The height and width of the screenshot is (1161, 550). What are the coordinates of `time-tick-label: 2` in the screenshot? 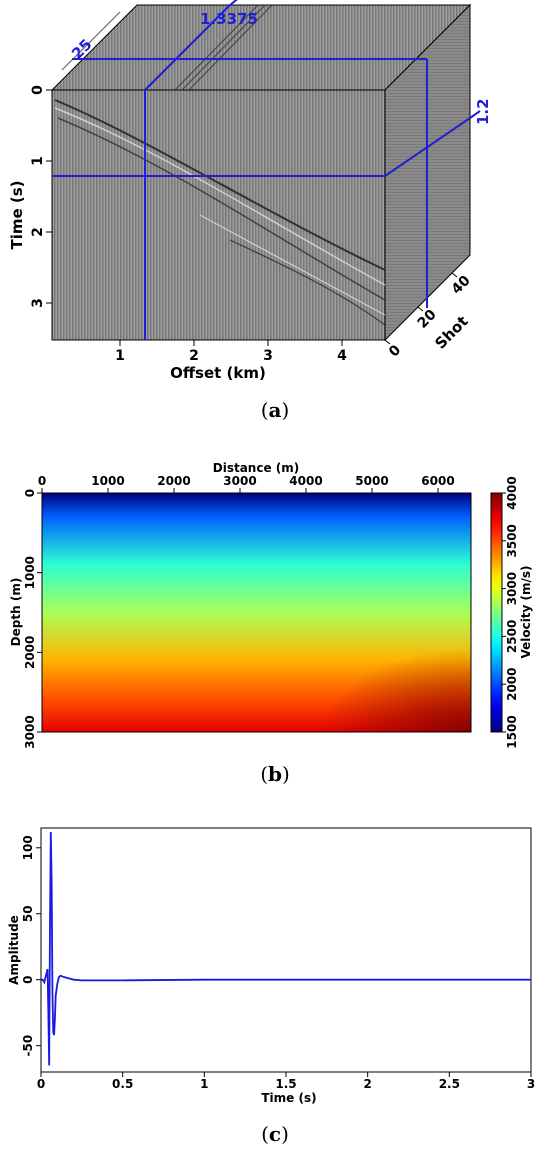 It's located at (367, 1084).